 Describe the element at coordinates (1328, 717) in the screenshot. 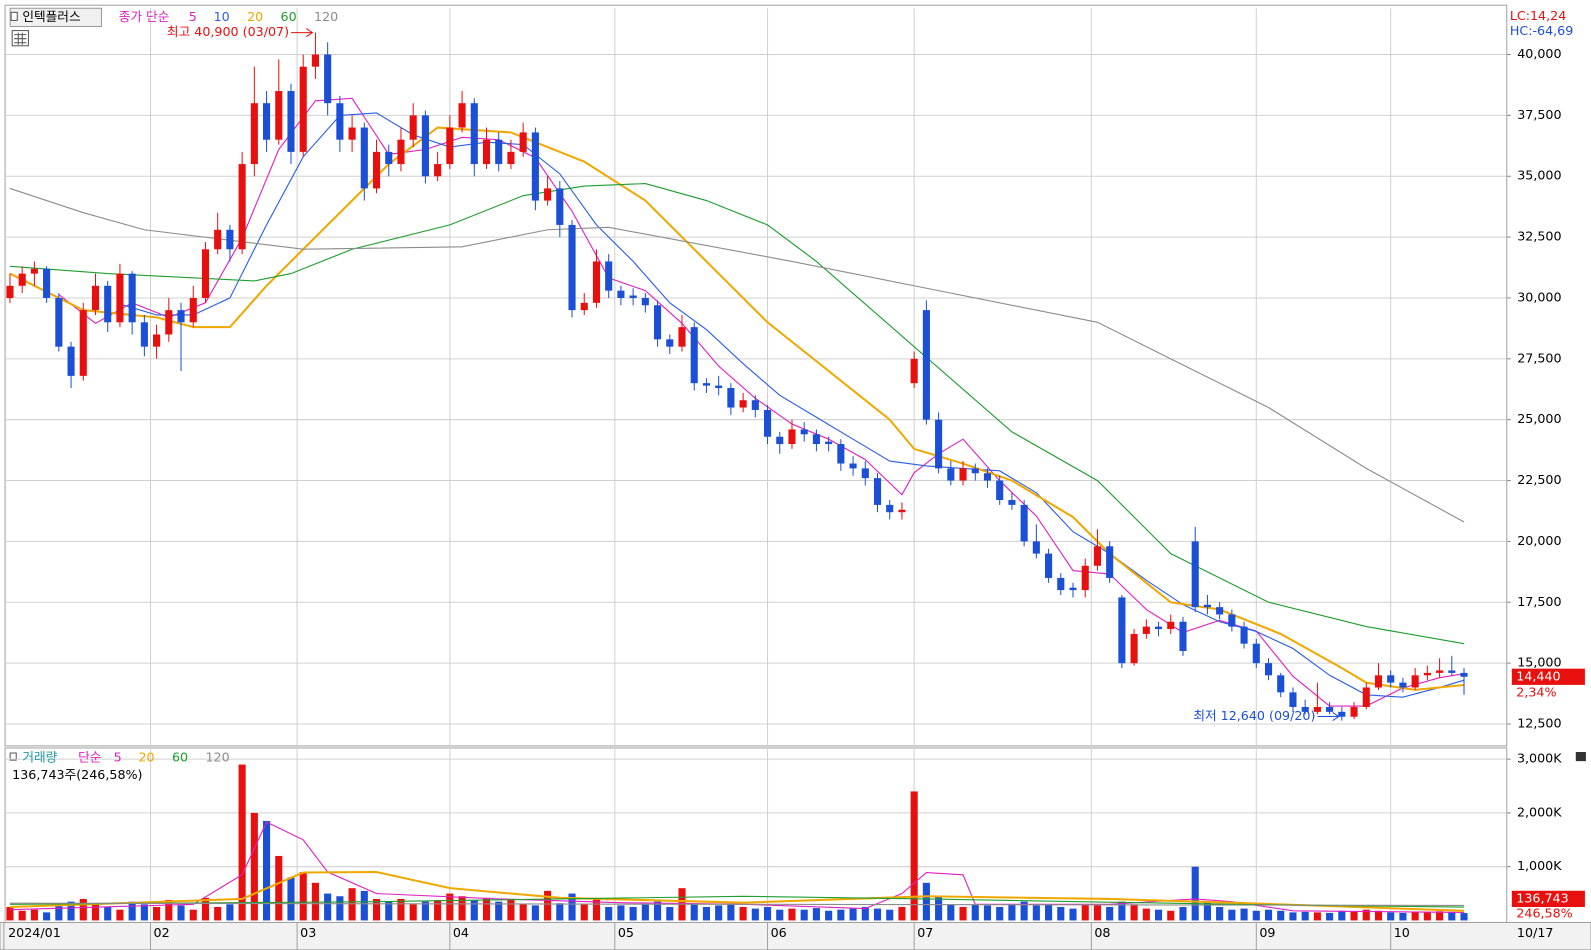

I see `low-arrow` at that location.